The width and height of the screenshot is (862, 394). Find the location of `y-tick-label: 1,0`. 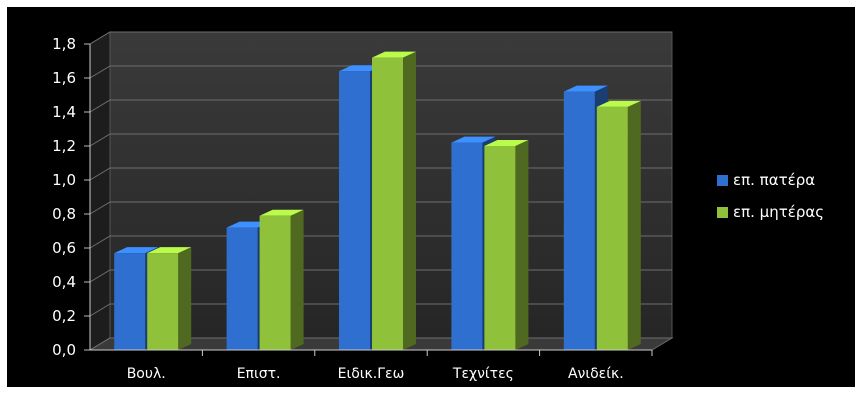

y-tick-label: 1,0 is located at coordinates (64, 180).